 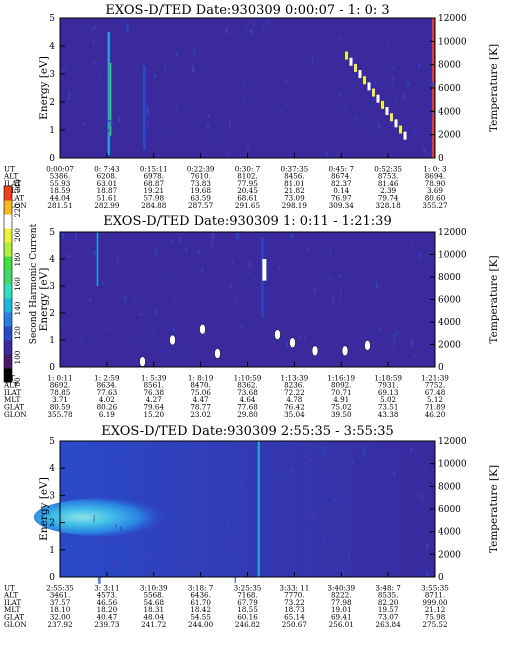 What do you see at coordinates (200, 609) in the screenshot?
I see `table-cell: 18.42` at bounding box center [200, 609].